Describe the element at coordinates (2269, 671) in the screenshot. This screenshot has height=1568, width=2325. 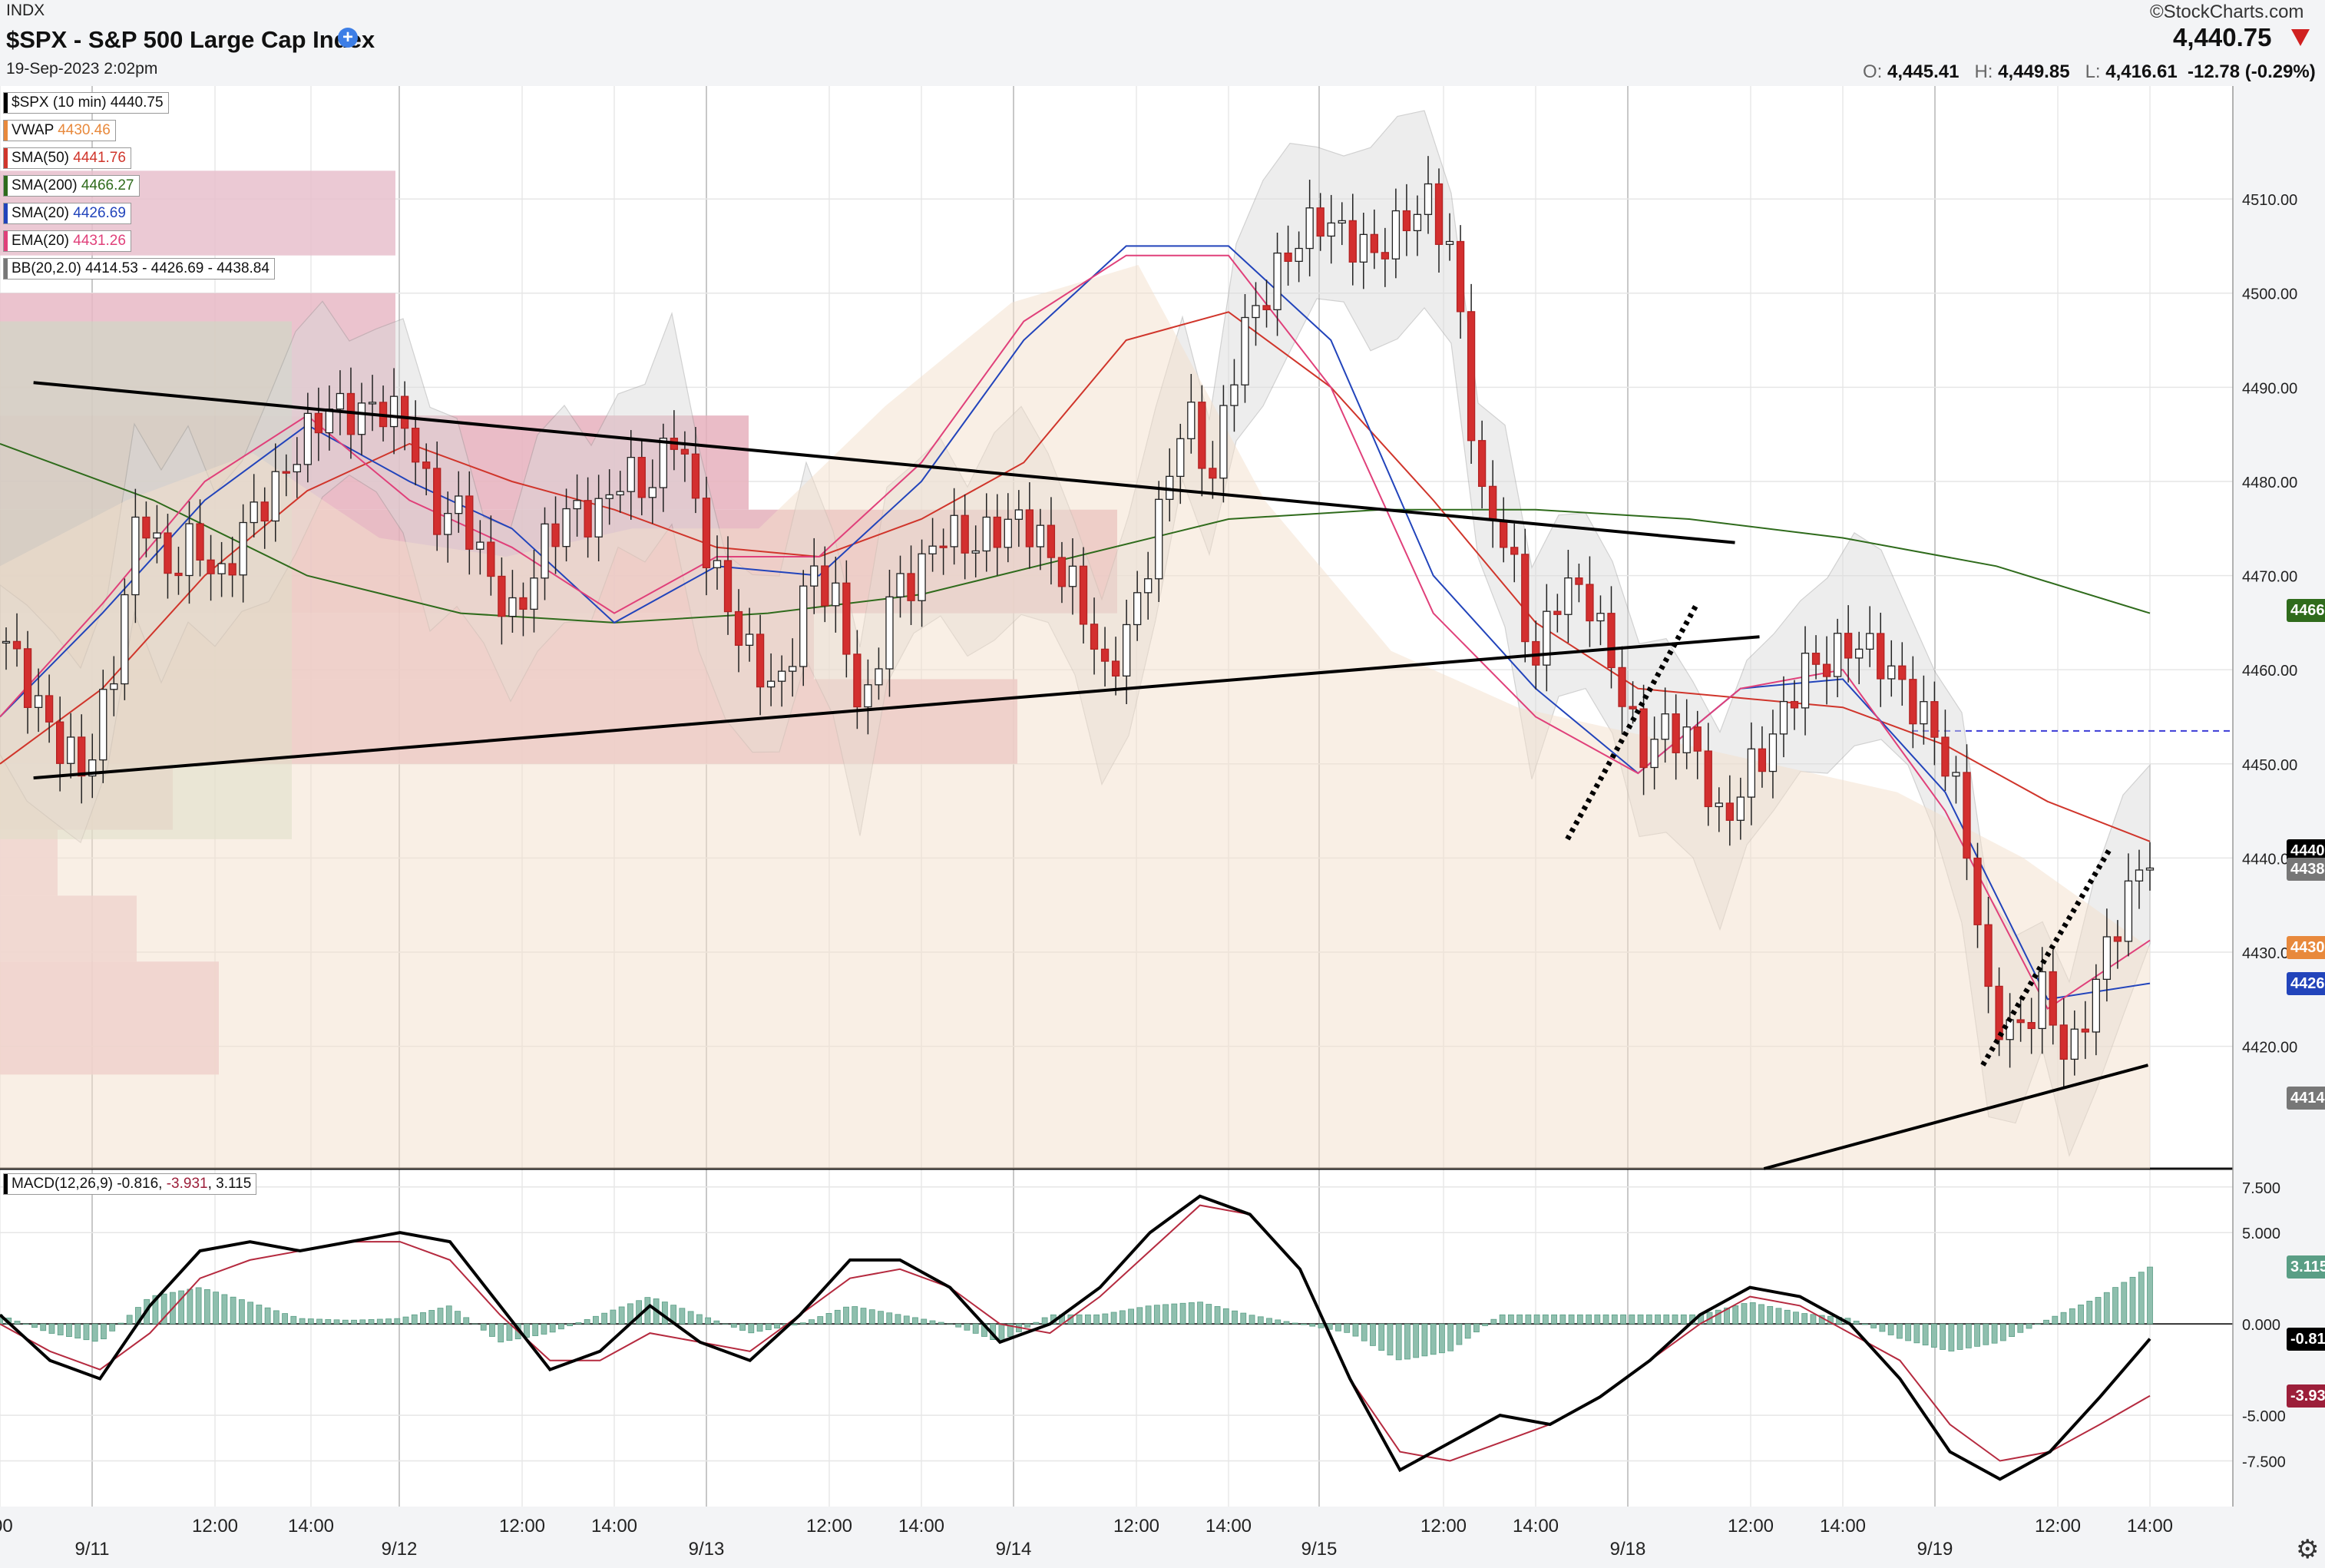
I see `y-tick-label: 4460.00` at that location.